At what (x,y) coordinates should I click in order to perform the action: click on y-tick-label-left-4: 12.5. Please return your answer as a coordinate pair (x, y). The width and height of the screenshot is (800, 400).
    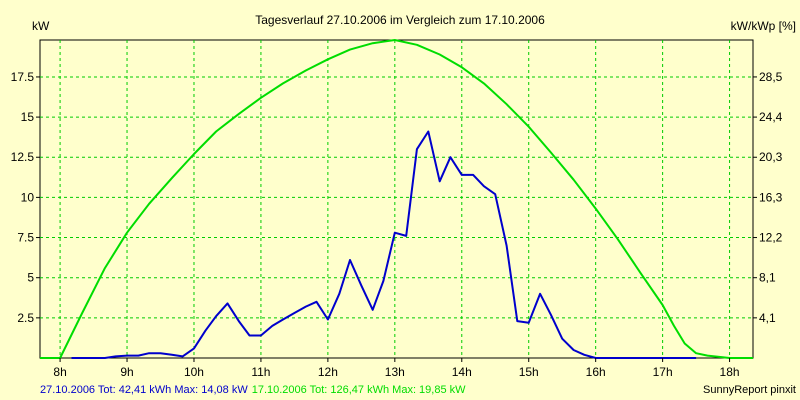
    Looking at the image, I should click on (23, 157).